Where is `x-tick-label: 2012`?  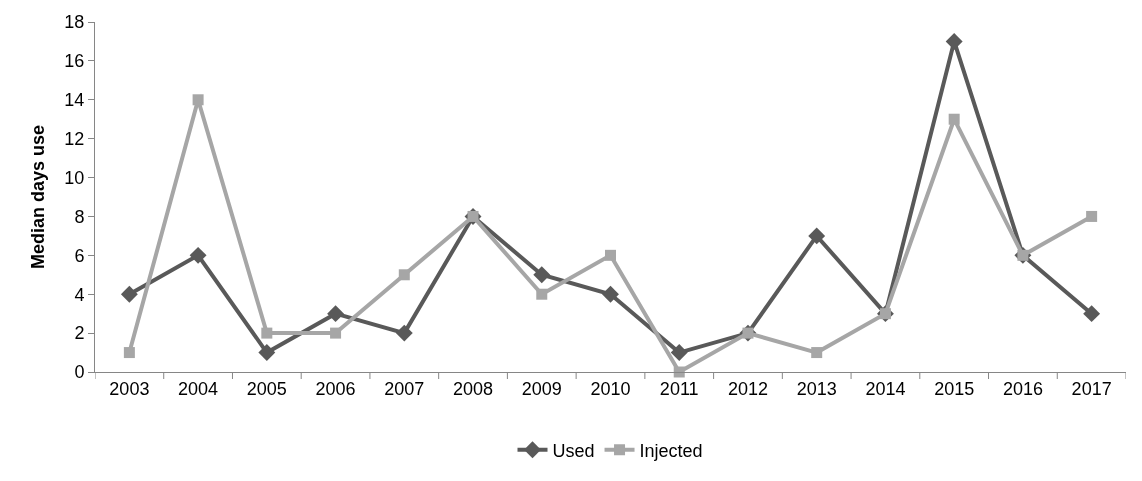
x-tick-label: 2012 is located at coordinates (747, 388).